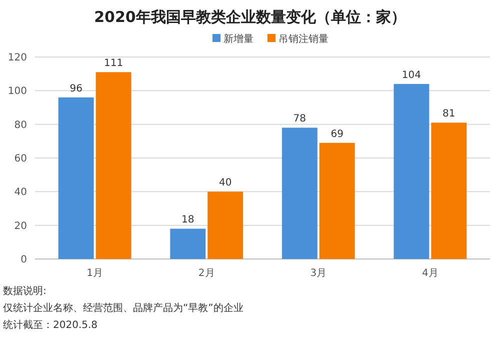  What do you see at coordinates (23, 260) in the screenshot?
I see `y-tick-label: 0` at bounding box center [23, 260].